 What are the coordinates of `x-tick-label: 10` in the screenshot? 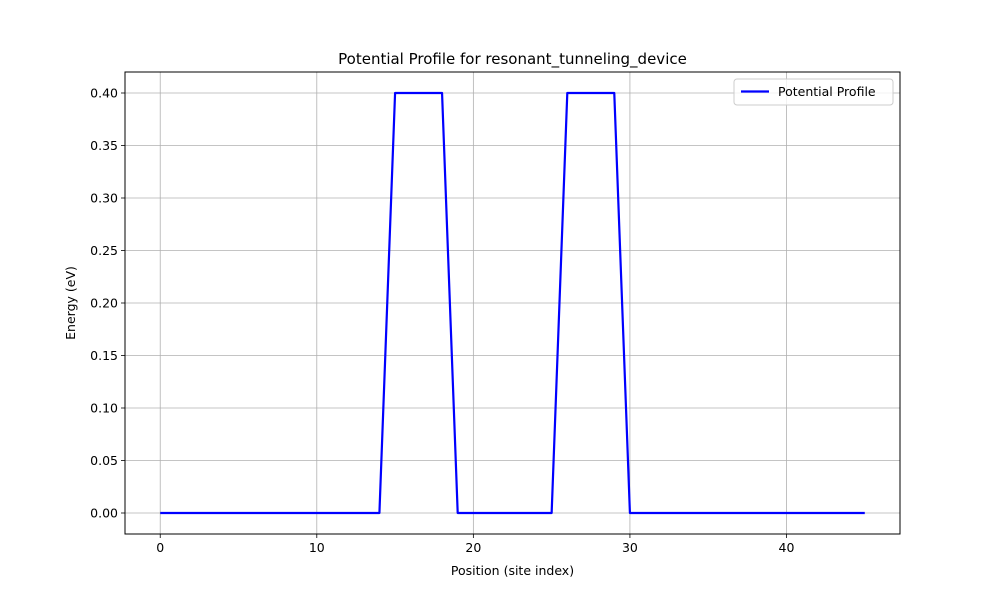 It's located at (317, 547).